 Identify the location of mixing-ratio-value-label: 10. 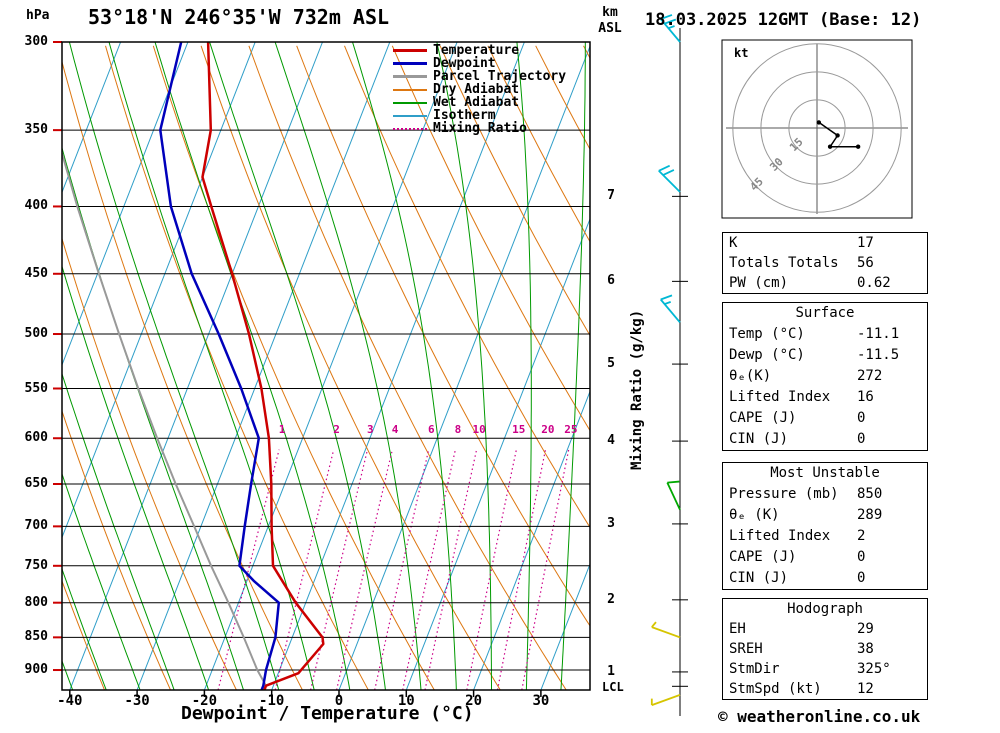
(478, 429).